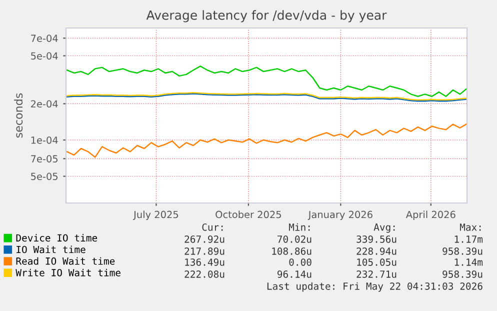 The height and width of the screenshot is (311, 497). Describe the element at coordinates (204, 262) in the screenshot. I see `text: 136.49u` at that location.